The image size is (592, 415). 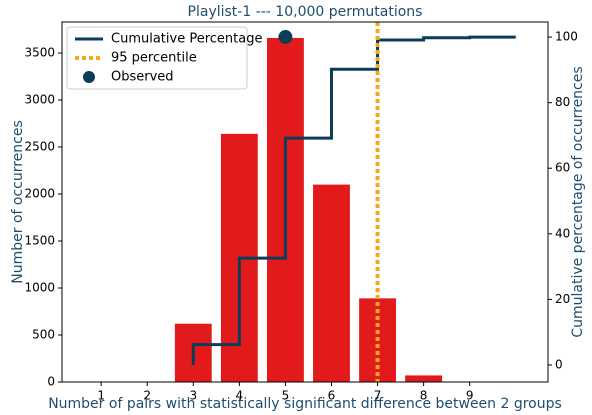 I want to click on x-tick-label: 2, so click(x=147, y=396).